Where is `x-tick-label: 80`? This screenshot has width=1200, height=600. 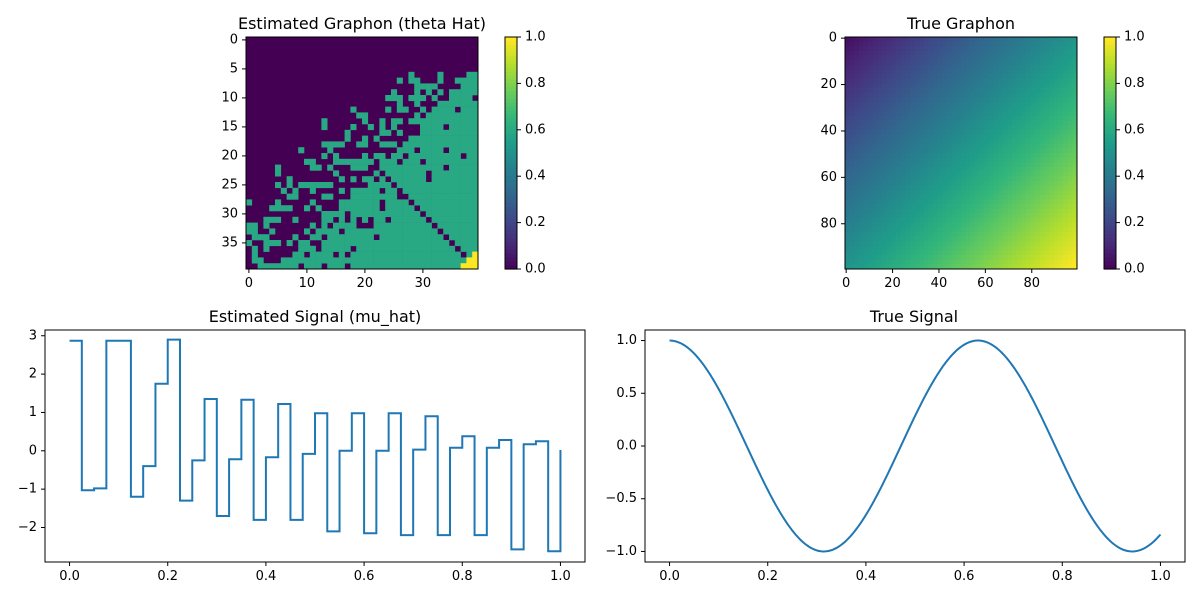
x-tick-label: 80 is located at coordinates (1031, 283).